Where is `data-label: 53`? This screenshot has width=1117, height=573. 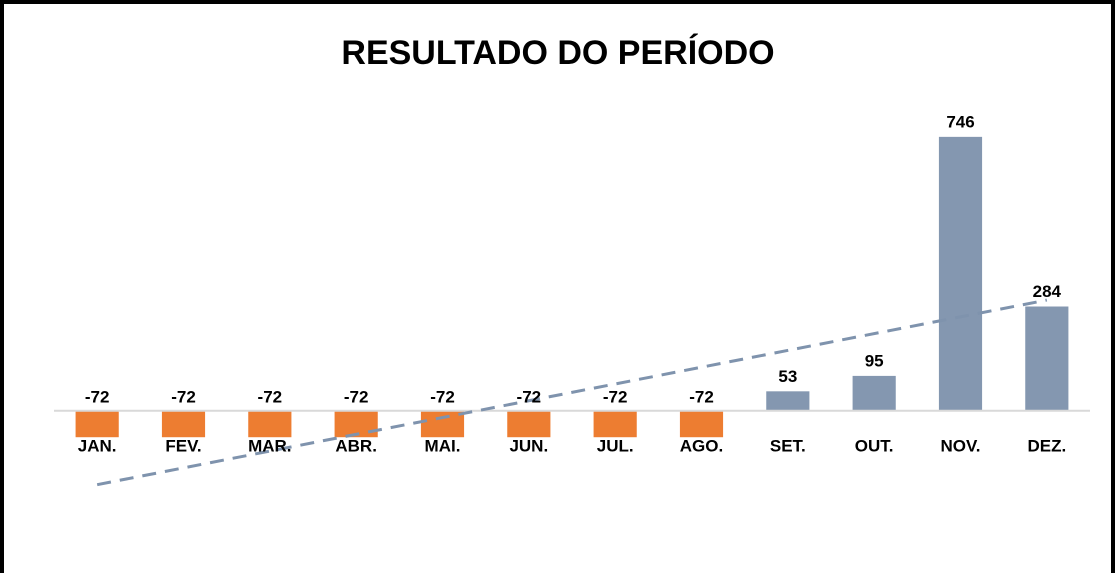 data-label: 53 is located at coordinates (787, 376).